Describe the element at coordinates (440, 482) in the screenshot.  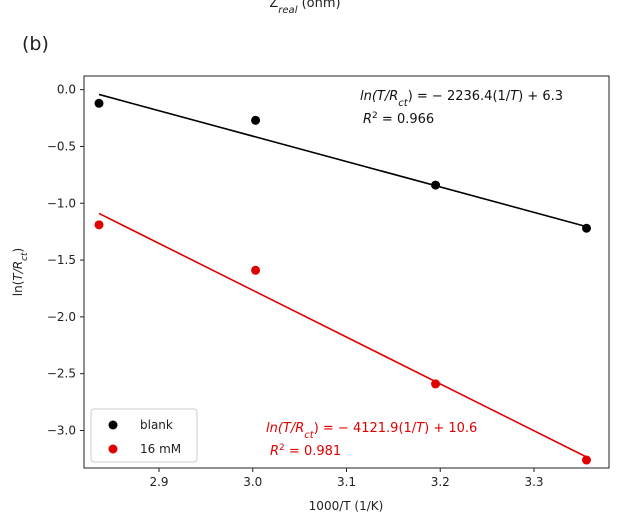
I see `x-tick-label: 3.2` at that location.